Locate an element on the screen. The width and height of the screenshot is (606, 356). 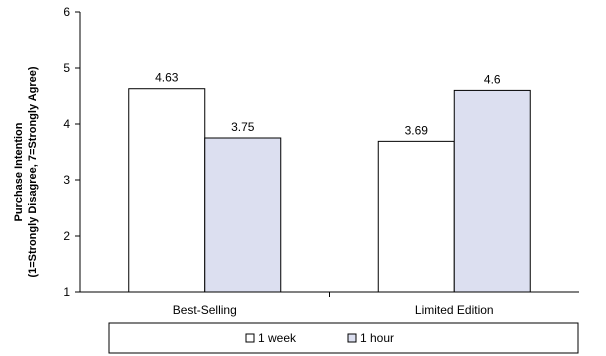
y-tick-label: 3 is located at coordinates (66, 180).